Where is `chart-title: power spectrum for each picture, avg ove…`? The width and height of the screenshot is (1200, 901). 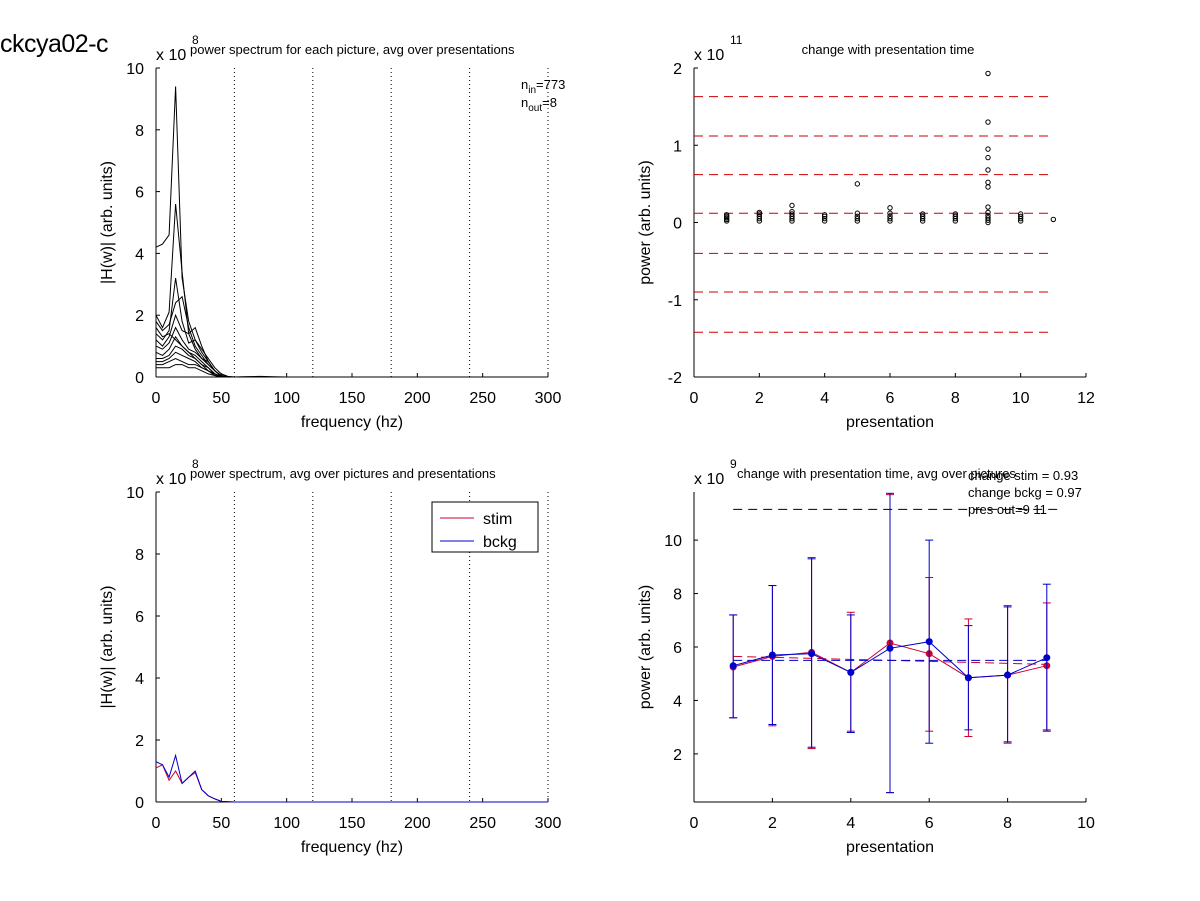 chart-title: power spectrum for each picture, avg ove… is located at coordinates (352, 49).